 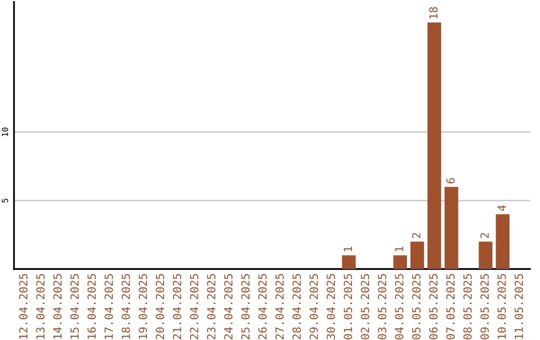 What do you see at coordinates (5, 132) in the screenshot?
I see `y-tick-label: 10` at bounding box center [5, 132].